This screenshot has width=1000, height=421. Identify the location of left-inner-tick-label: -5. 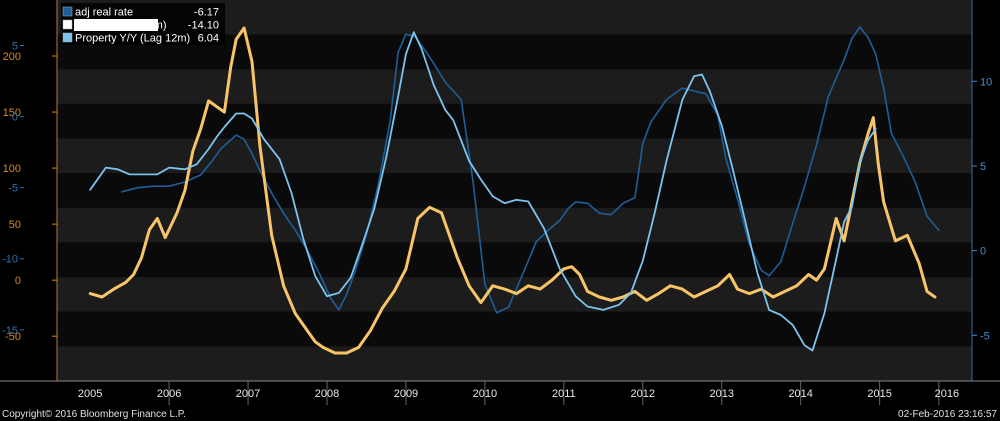
(13, 189).